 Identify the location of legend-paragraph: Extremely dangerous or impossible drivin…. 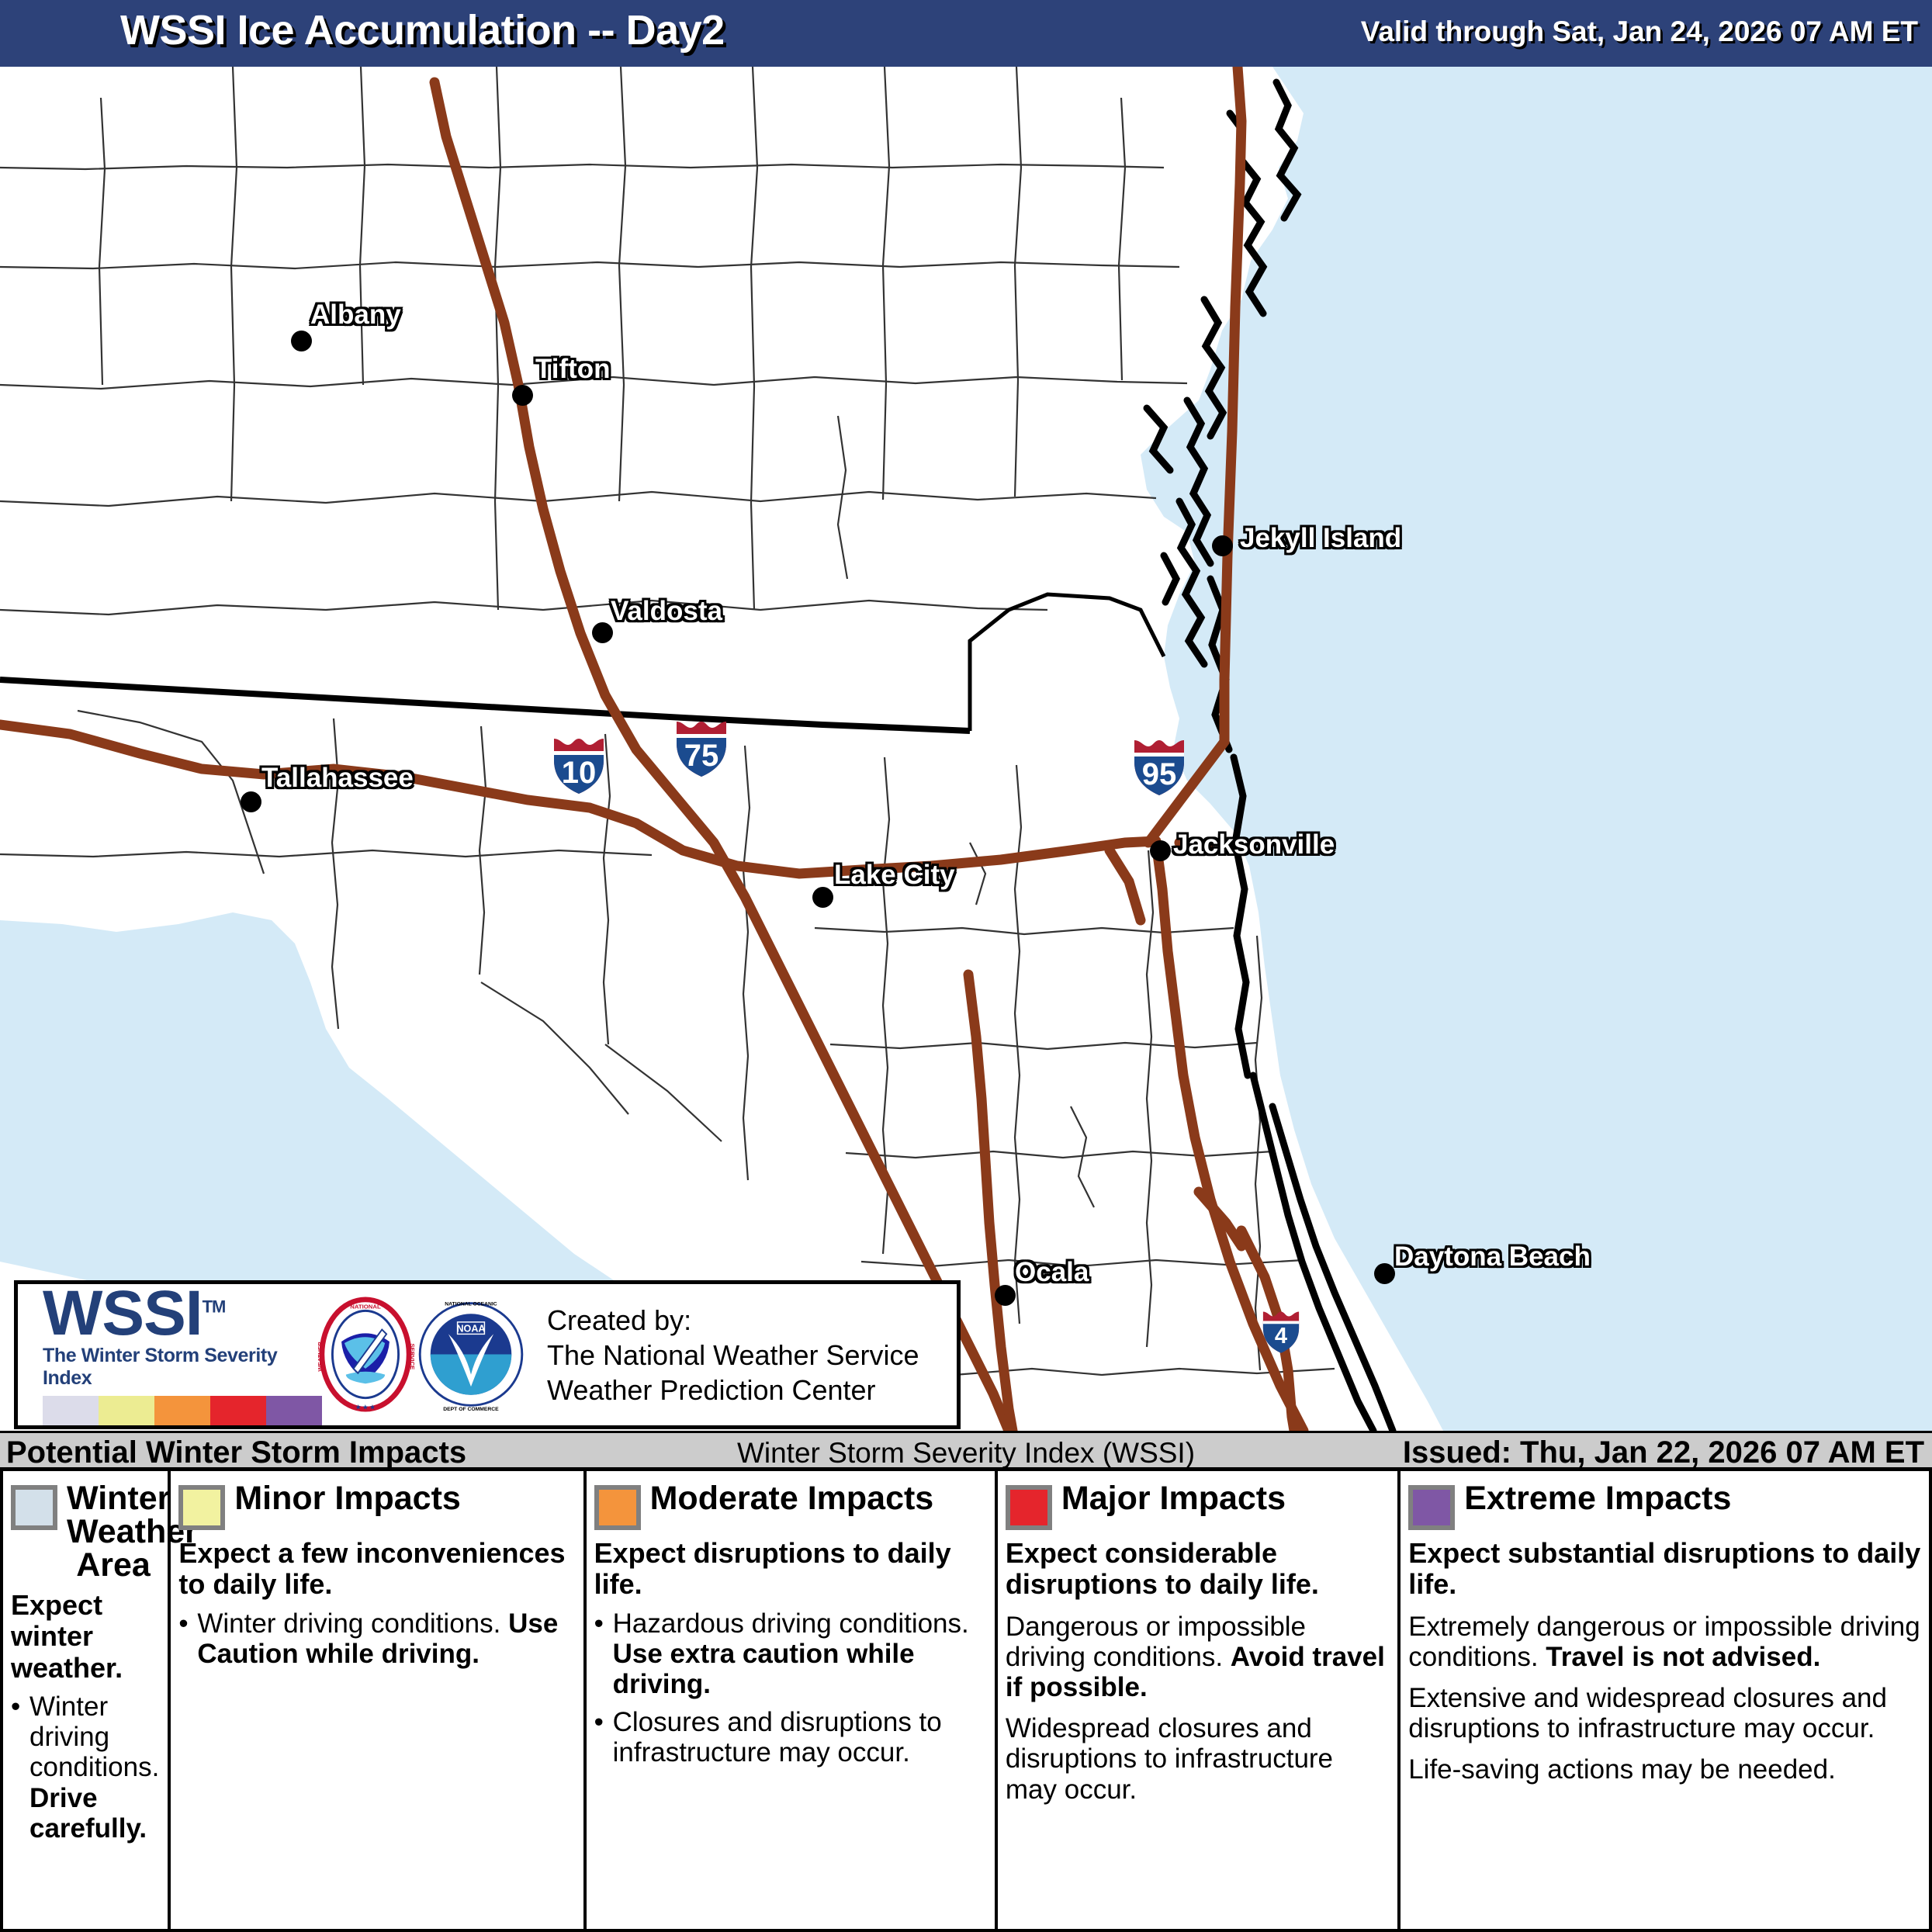
(1664, 1642).